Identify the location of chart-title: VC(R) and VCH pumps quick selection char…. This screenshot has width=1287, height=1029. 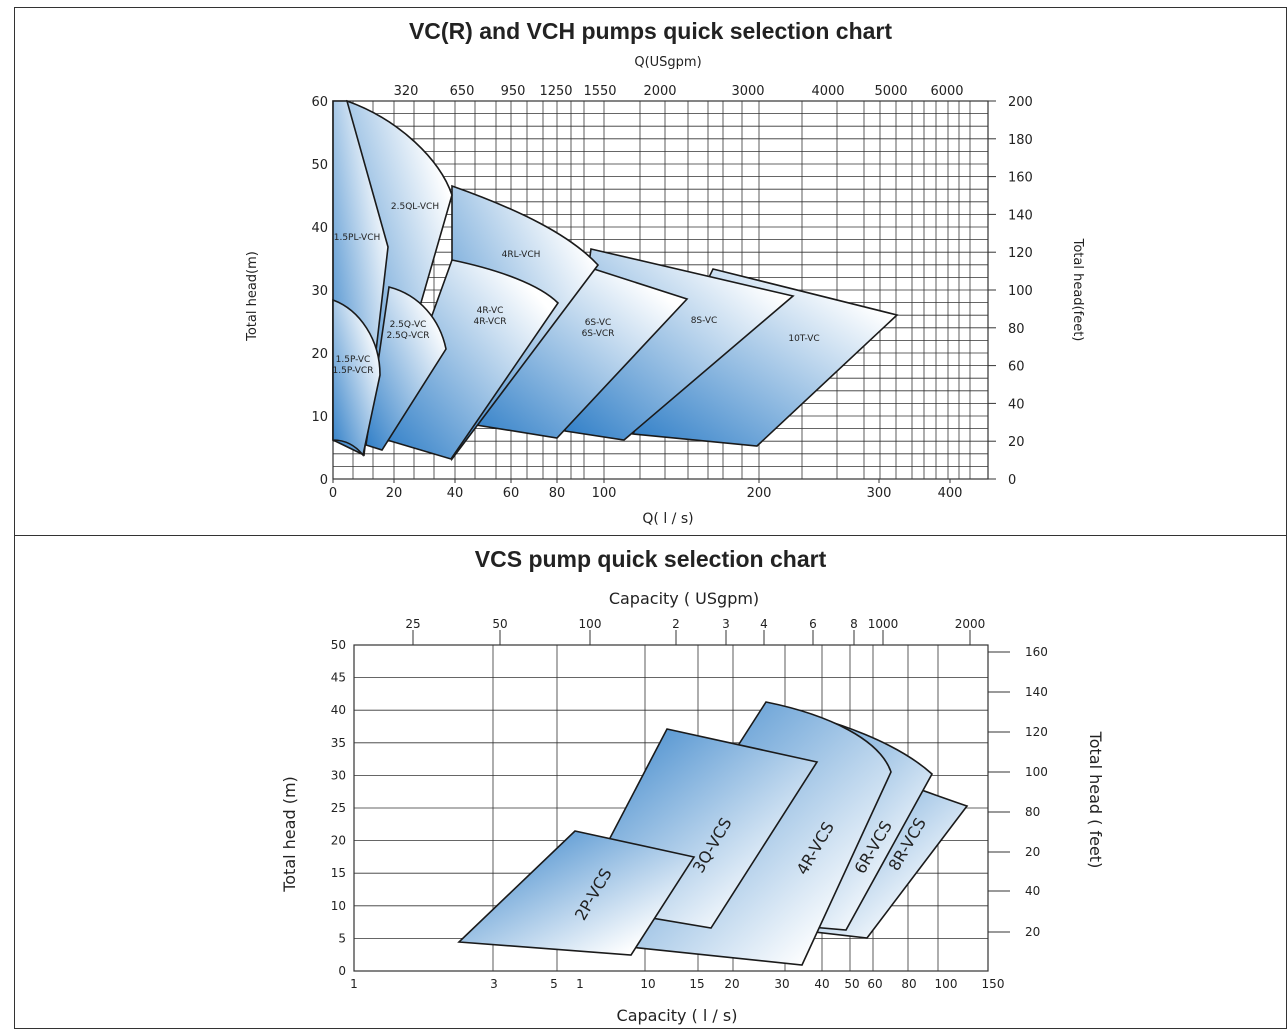
(650, 31).